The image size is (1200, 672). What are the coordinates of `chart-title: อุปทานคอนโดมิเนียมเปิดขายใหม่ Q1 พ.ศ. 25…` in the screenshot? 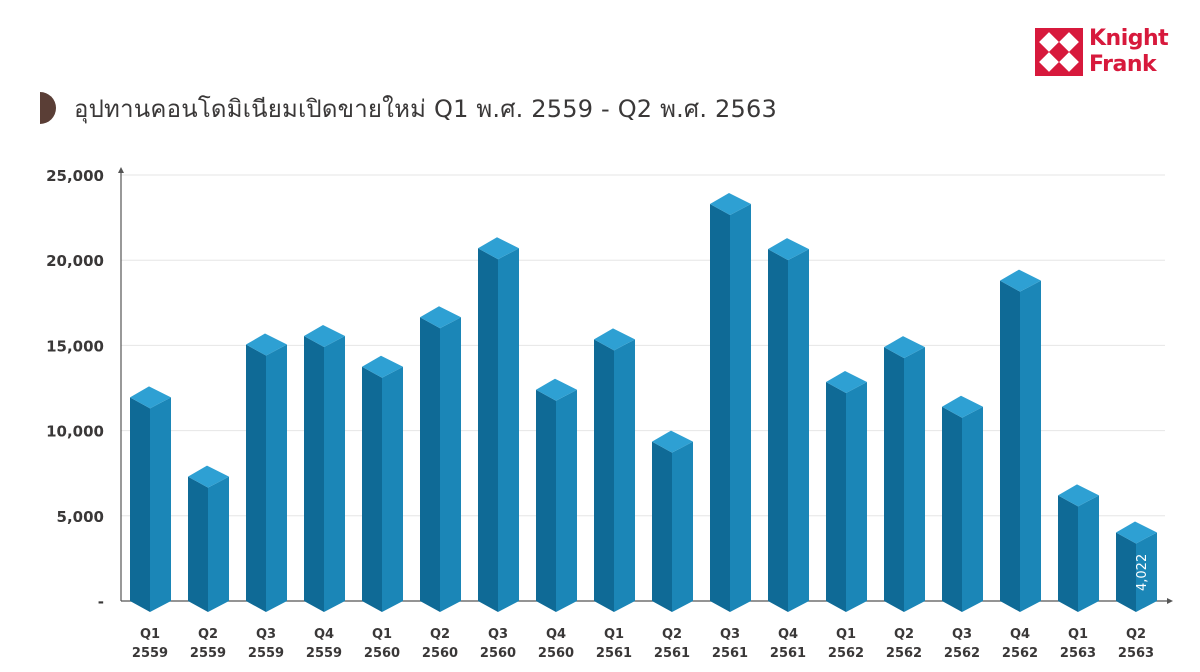 It's located at (425, 108).